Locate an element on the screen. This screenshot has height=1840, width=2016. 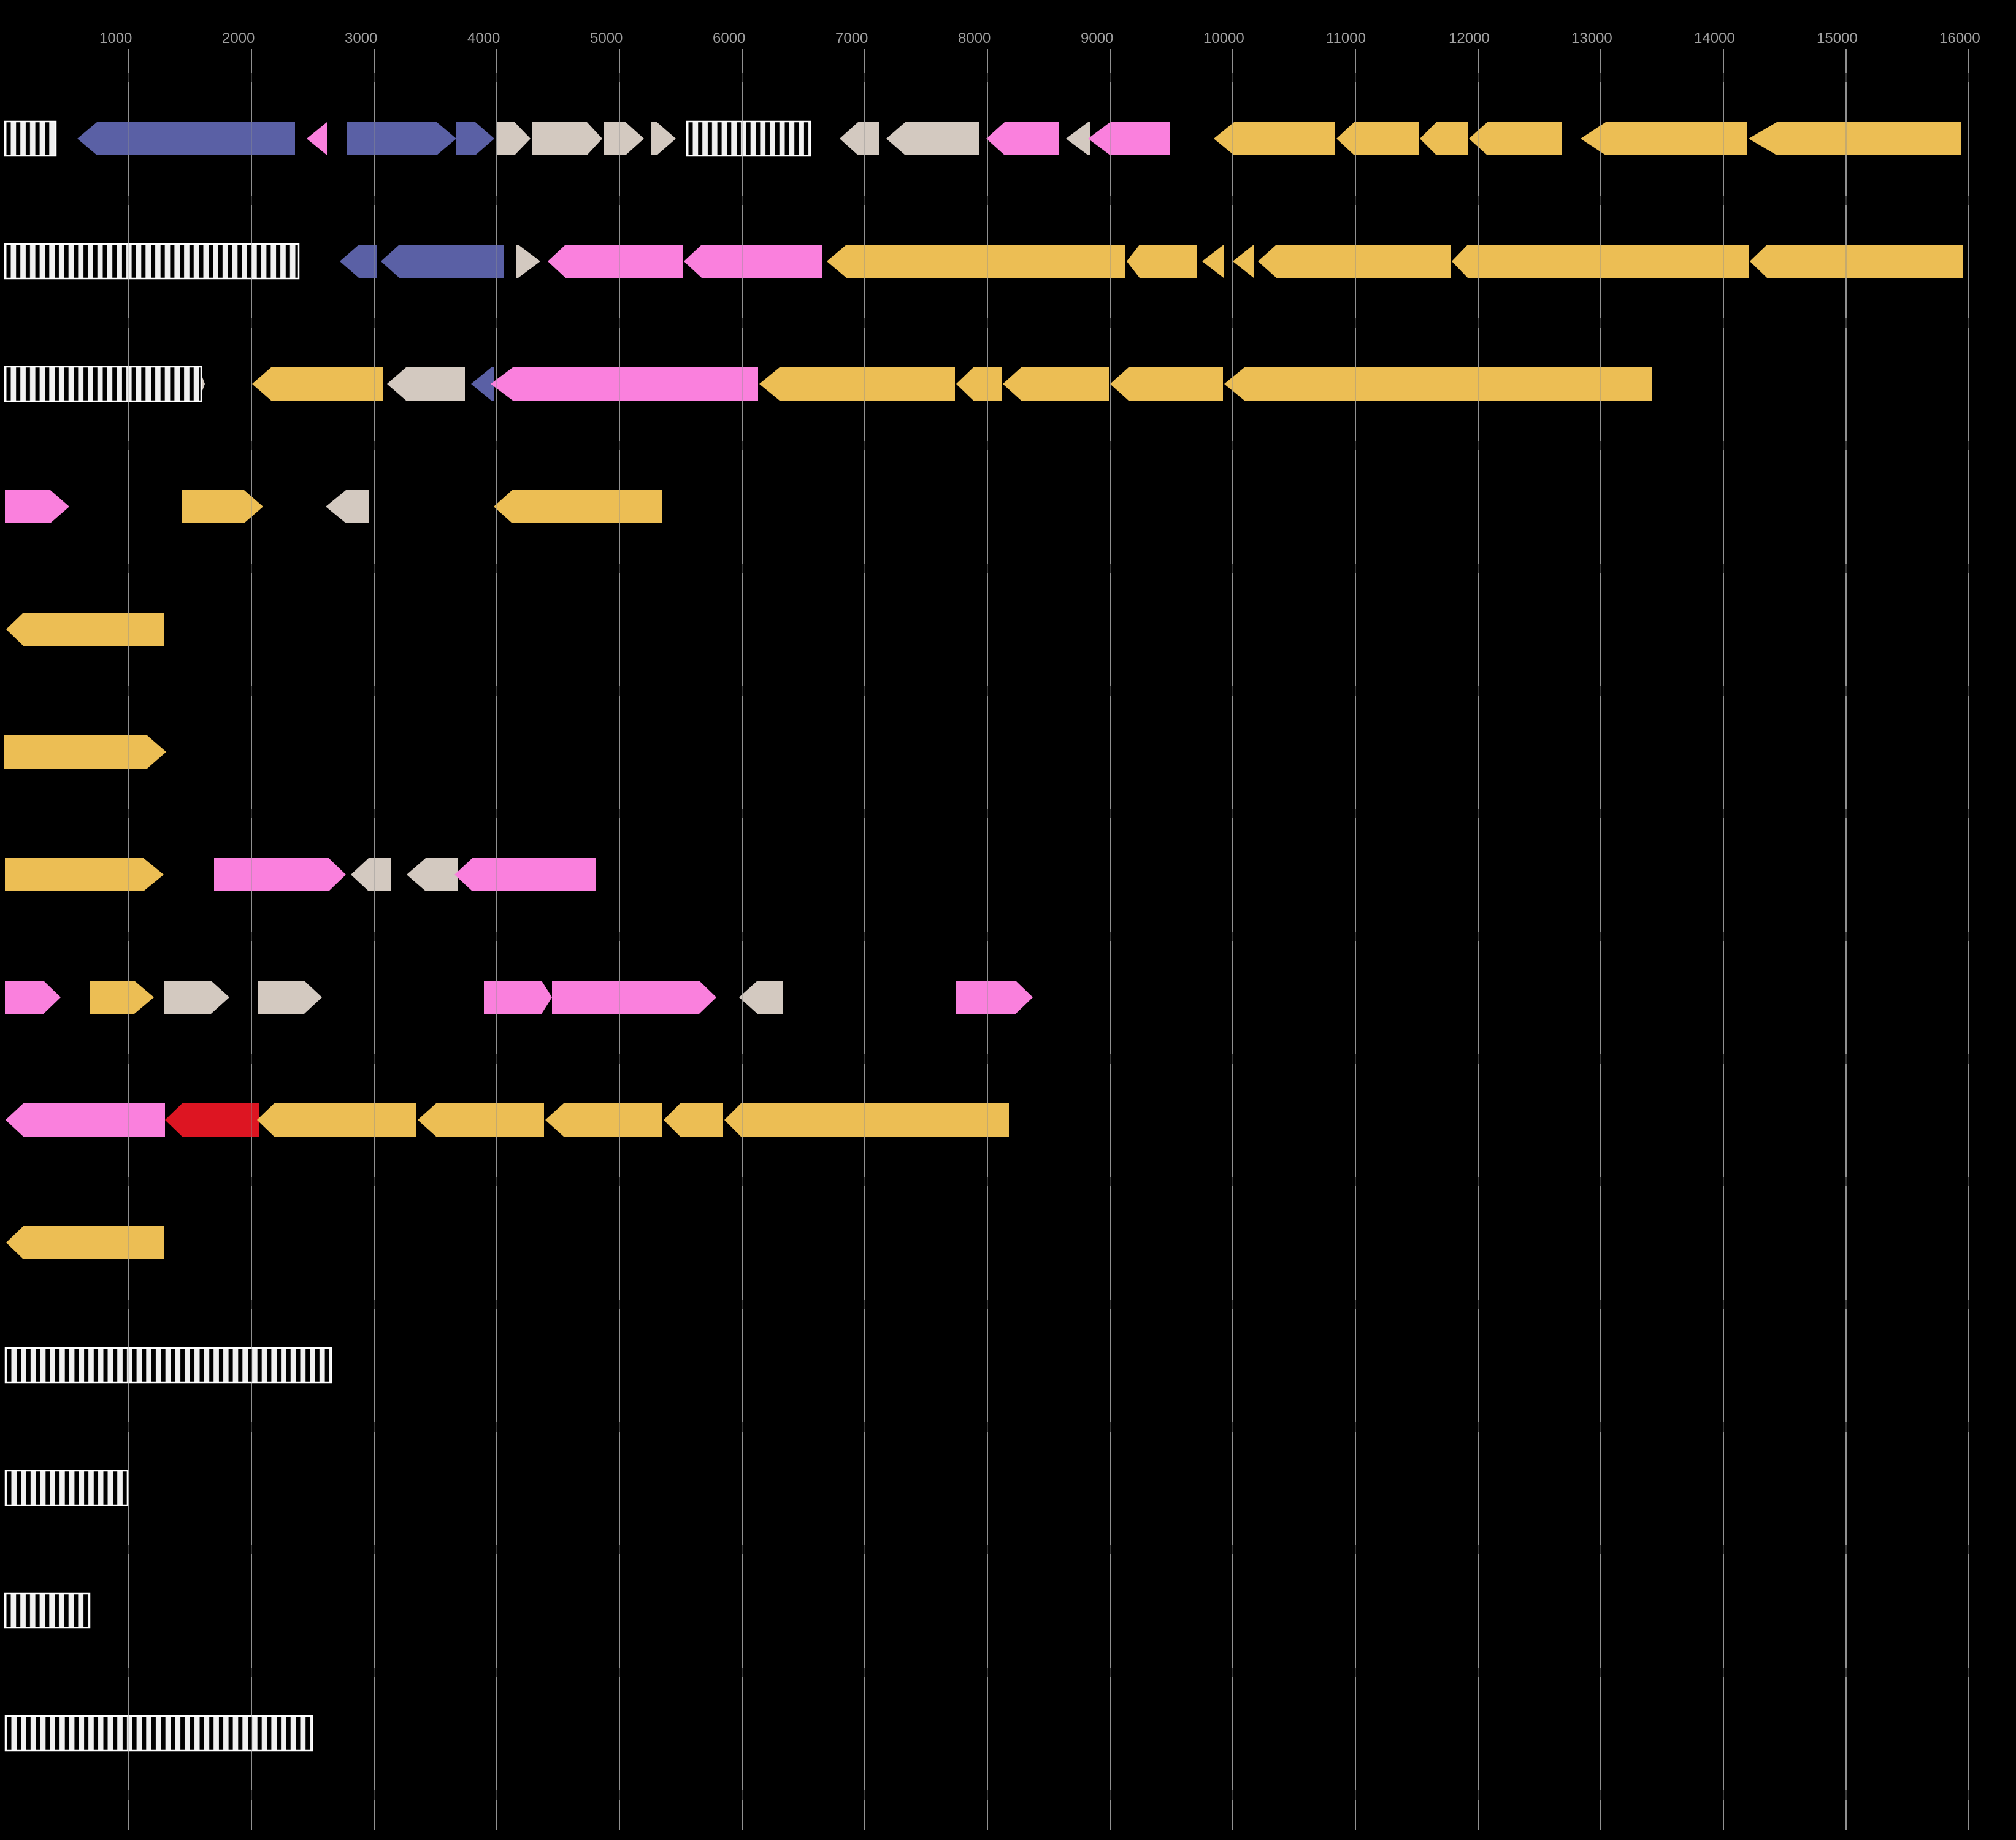
svg-text: 8000 is located at coordinates (975, 38).